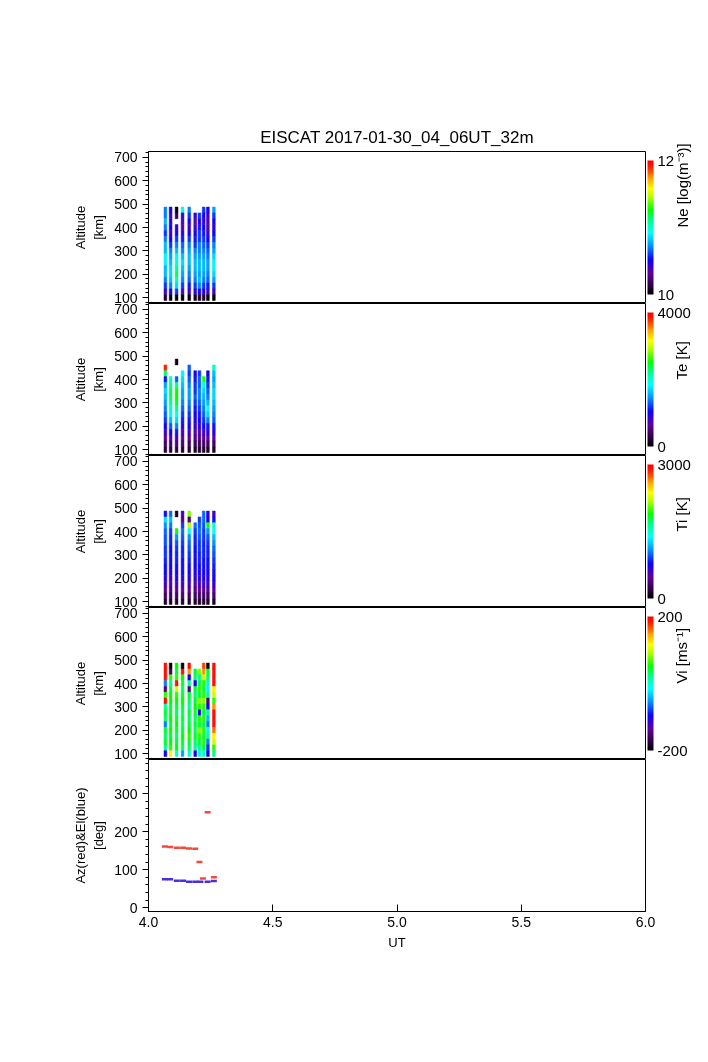 The width and height of the screenshot is (708, 1062). I want to click on color-bar-title: Vi [ms⁻¹], so click(681, 655).